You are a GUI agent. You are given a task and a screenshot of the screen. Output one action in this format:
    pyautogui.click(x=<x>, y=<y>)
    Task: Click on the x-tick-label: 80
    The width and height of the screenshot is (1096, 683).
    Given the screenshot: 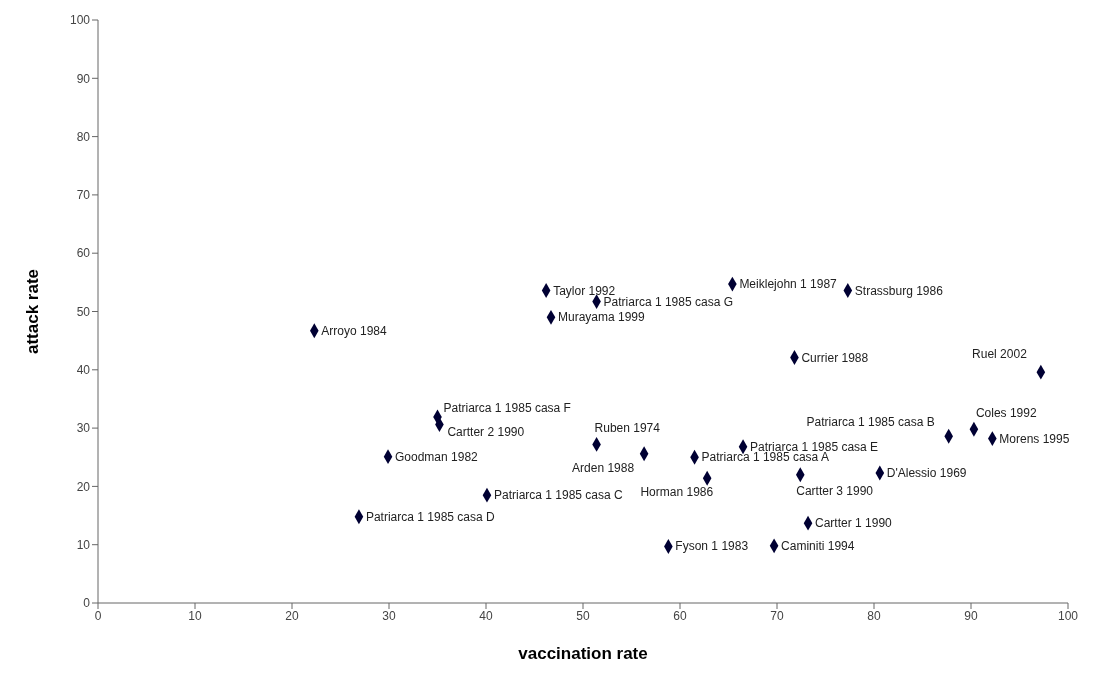 What is the action you would take?
    pyautogui.click(x=874, y=615)
    